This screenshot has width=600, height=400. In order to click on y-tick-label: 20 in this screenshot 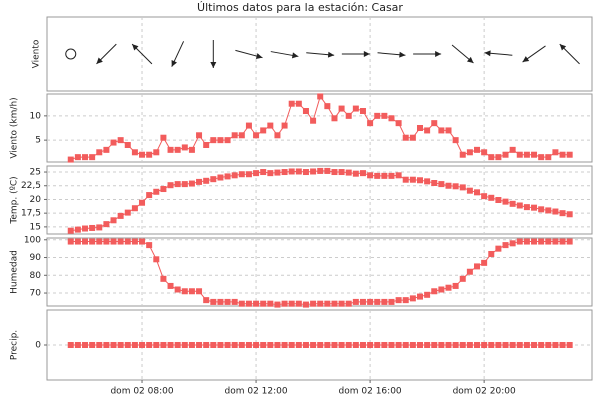, I will do `click(36, 200)`.